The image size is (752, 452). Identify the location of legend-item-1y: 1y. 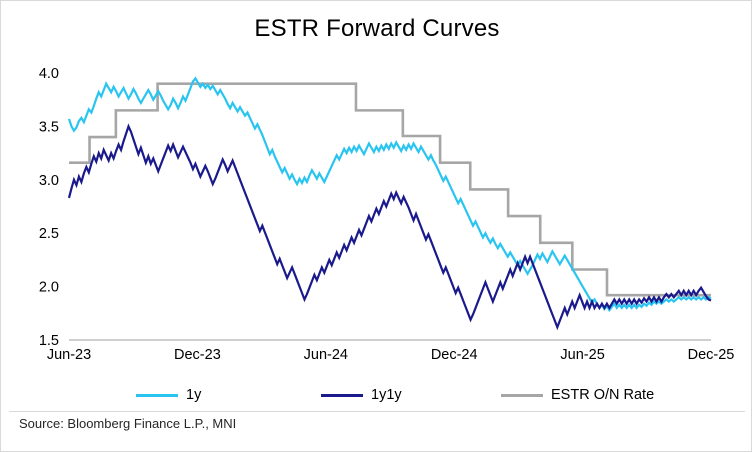
(168, 395).